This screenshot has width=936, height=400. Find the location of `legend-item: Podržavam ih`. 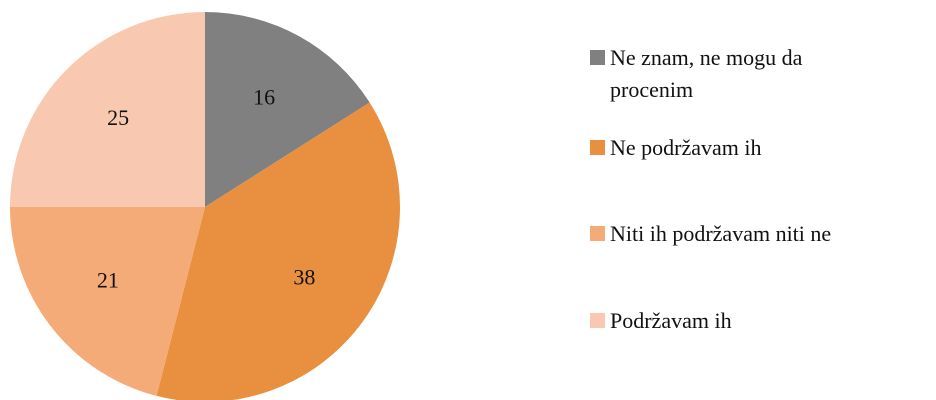

legend-item: Podržavam ih is located at coordinates (661, 321).